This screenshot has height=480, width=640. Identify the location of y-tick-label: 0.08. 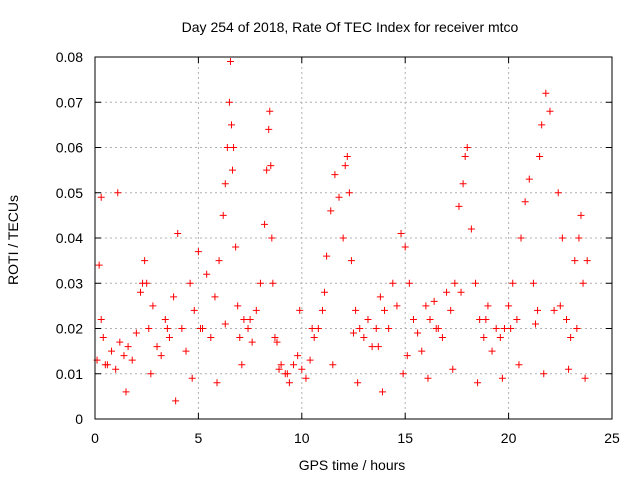
(69, 57).